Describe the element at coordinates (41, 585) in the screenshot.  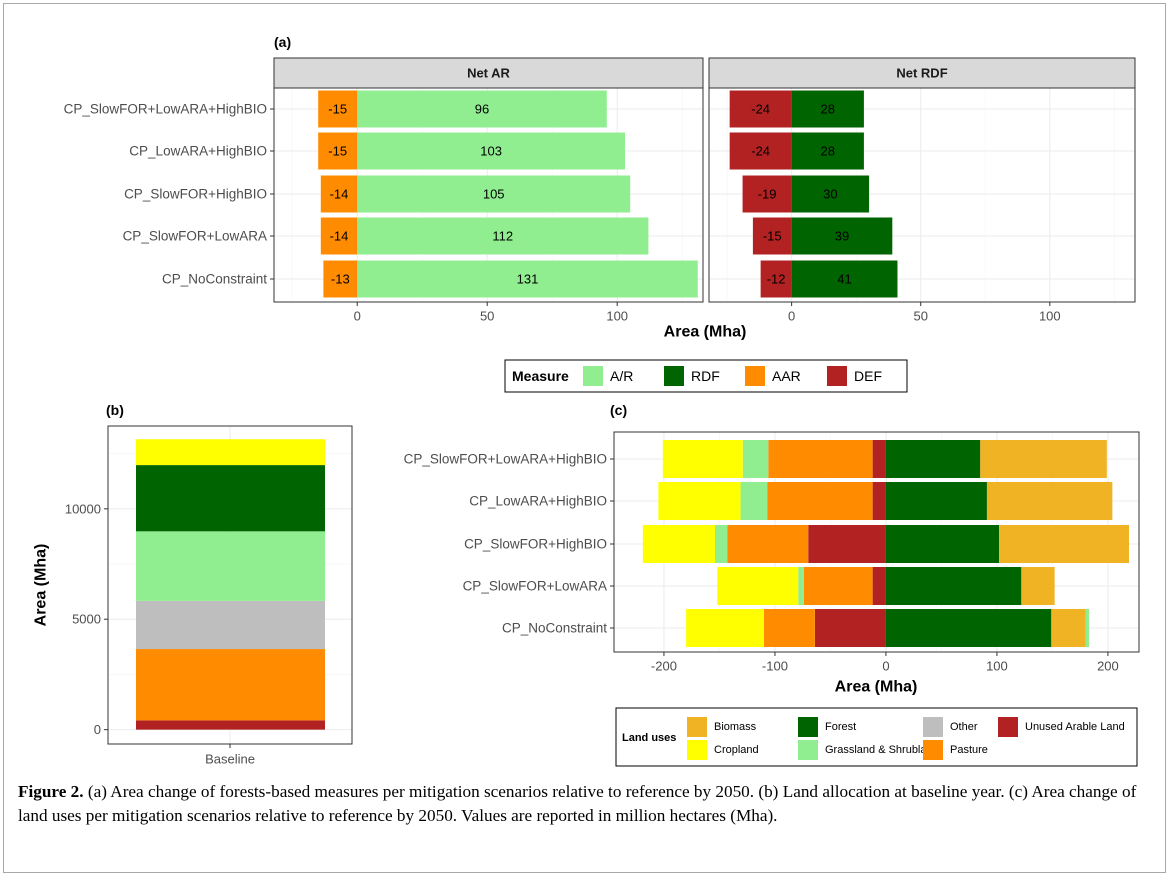
I see `y-axis-title: Area (Mha)` at that location.